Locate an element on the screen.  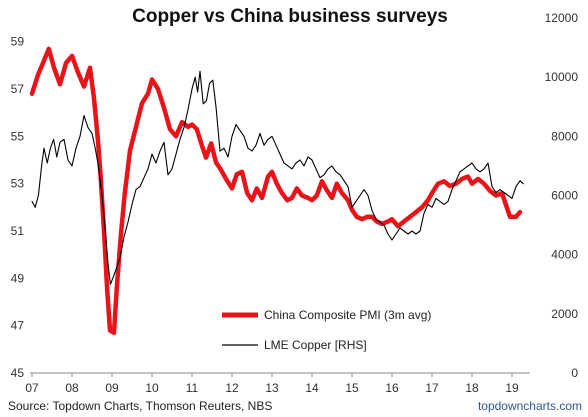
x-tick-label: 16 is located at coordinates (392, 388).